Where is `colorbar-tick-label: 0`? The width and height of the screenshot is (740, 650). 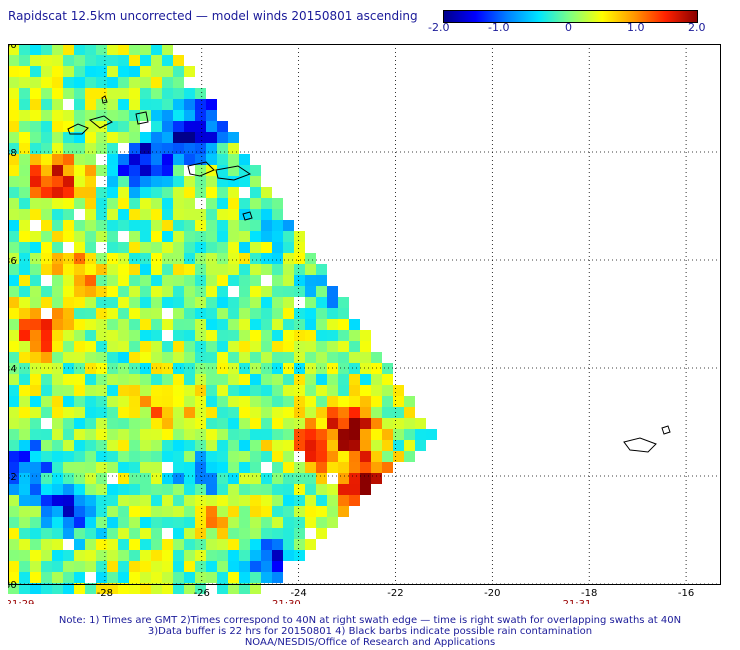 colorbar-tick-label: 0 is located at coordinates (568, 27).